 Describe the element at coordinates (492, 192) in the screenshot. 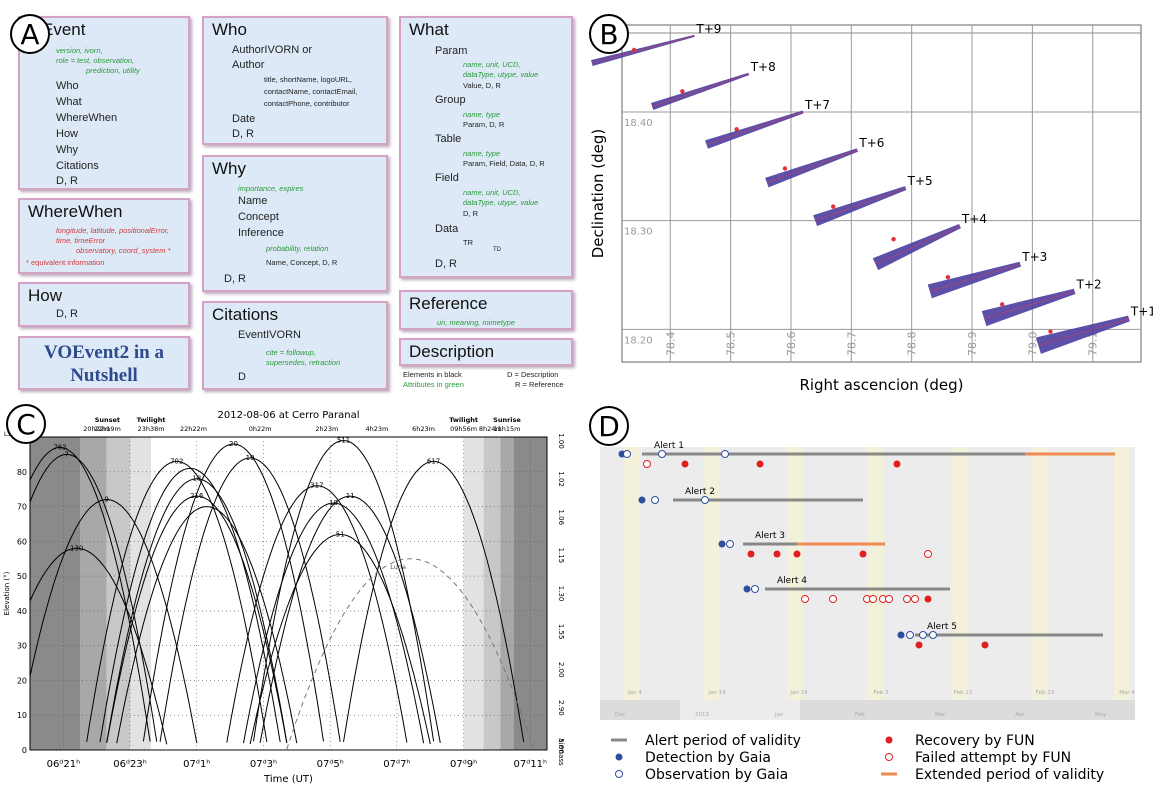

I see `what-field-attrs-1: name, unit, UCD,` at that location.